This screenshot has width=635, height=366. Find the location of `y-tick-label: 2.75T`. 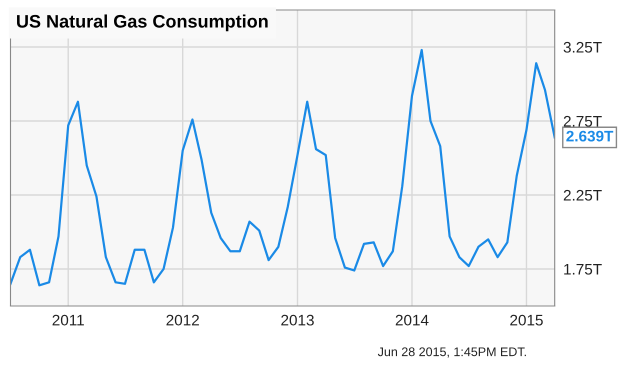

y-tick-label: 2.75T is located at coordinates (583, 121).